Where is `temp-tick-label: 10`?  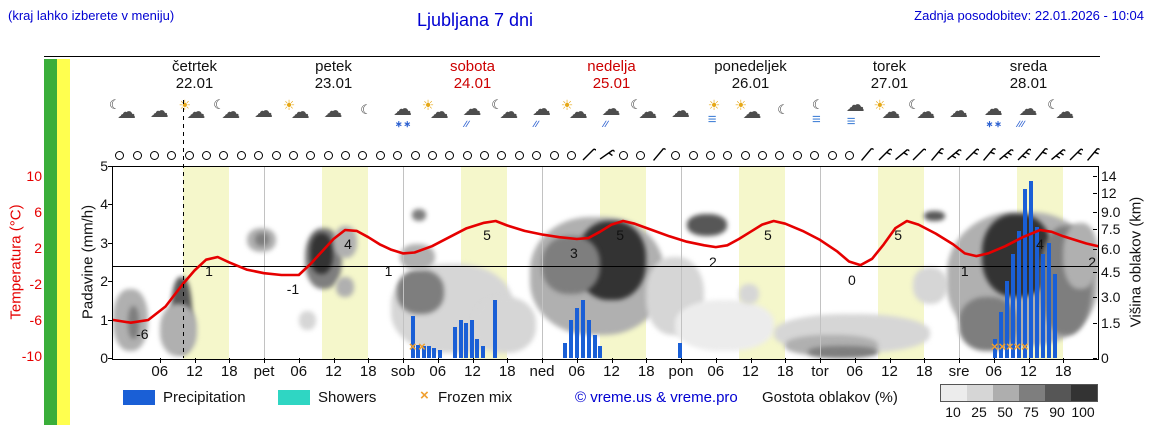 temp-tick-label: 10 is located at coordinates (34, 176).